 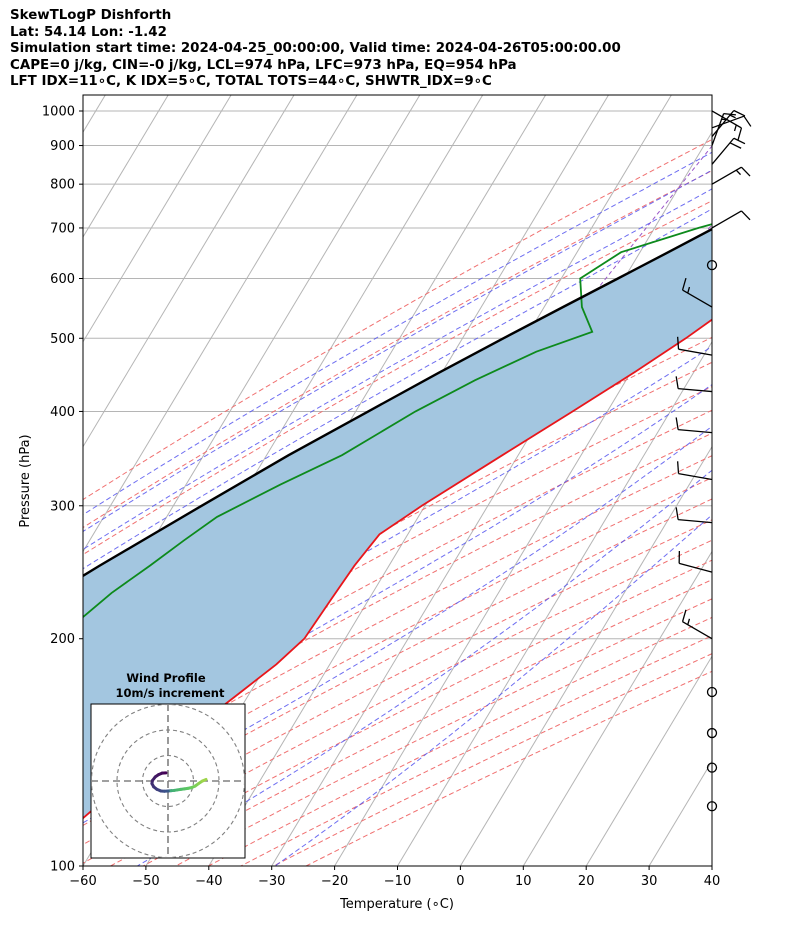 I want to click on x-tick-label: −60, so click(x=82, y=881).